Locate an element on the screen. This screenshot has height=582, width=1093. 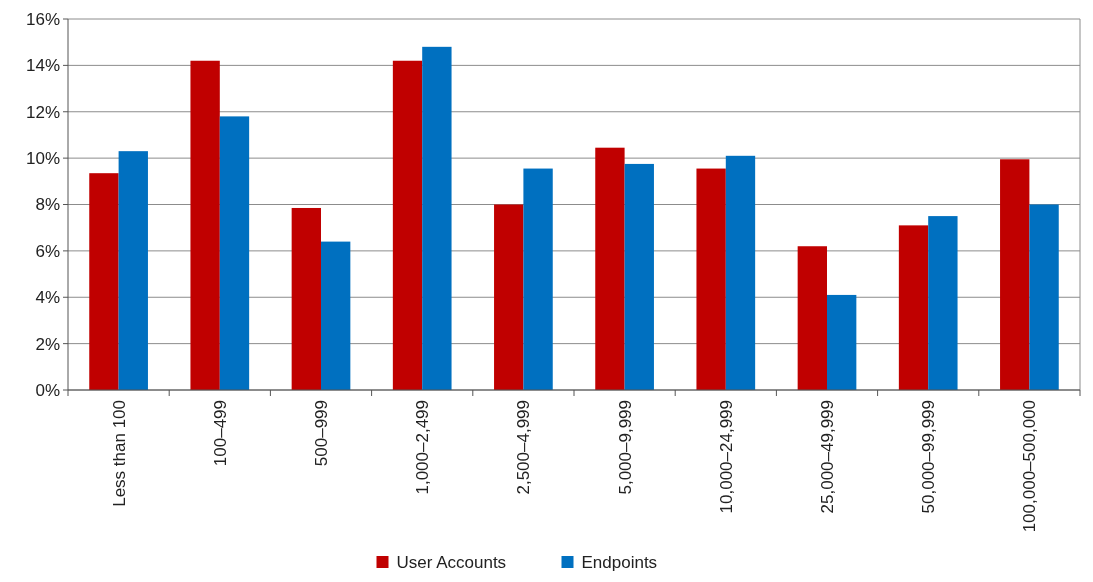
x-tick-label: 100,000–500,000 is located at coordinates (1030, 466).